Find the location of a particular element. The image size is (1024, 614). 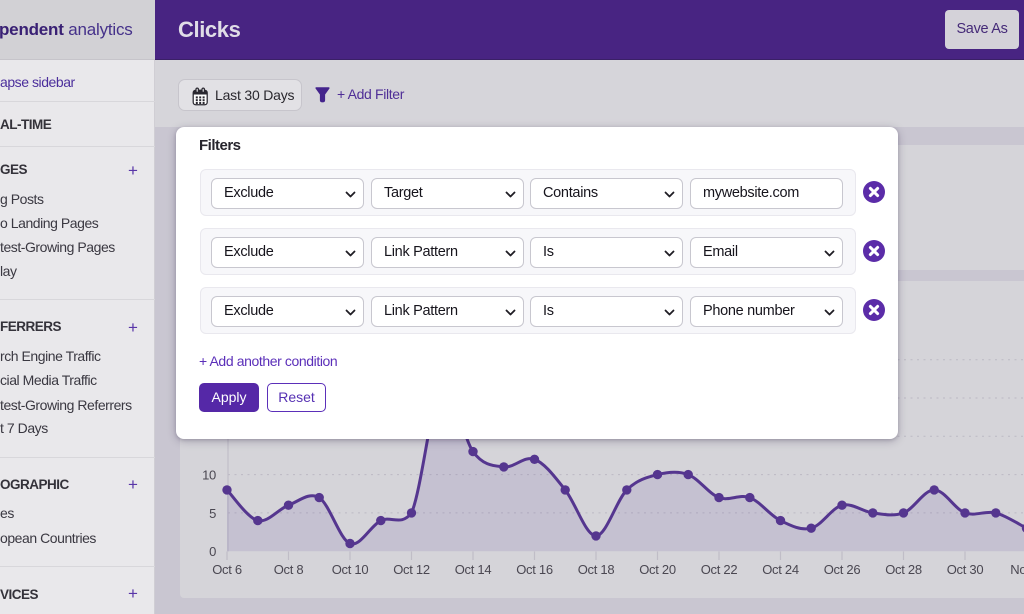

svg-text: Oct 14 is located at coordinates (473, 569).